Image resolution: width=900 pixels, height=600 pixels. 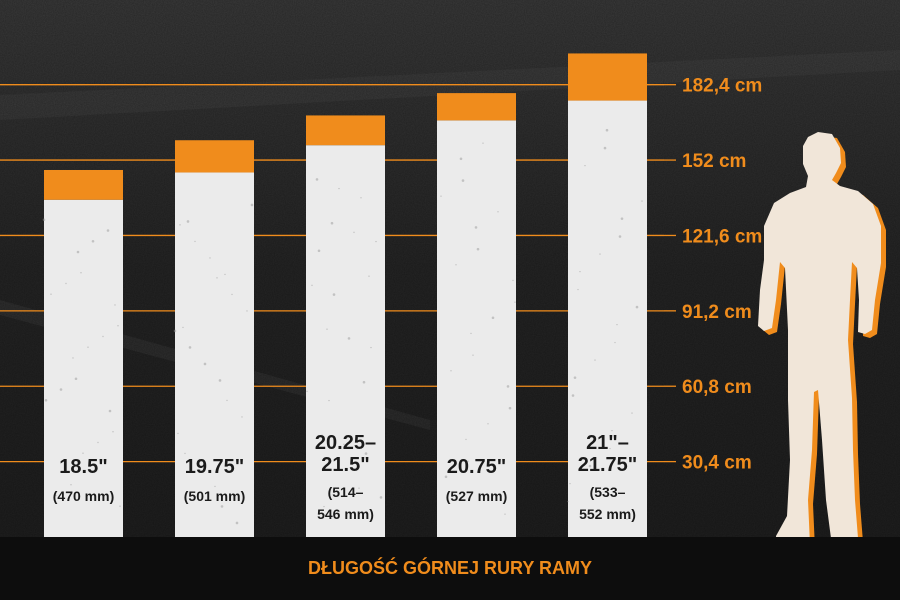 What do you see at coordinates (345, 514) in the screenshot?
I see `bar-label: 546 mm)` at bounding box center [345, 514].